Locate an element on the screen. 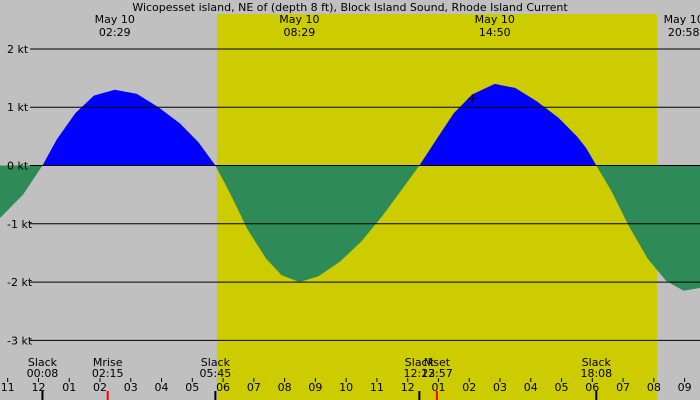 This screenshot has width=700, height=400. event-type-3: Slack is located at coordinates (420, 362).